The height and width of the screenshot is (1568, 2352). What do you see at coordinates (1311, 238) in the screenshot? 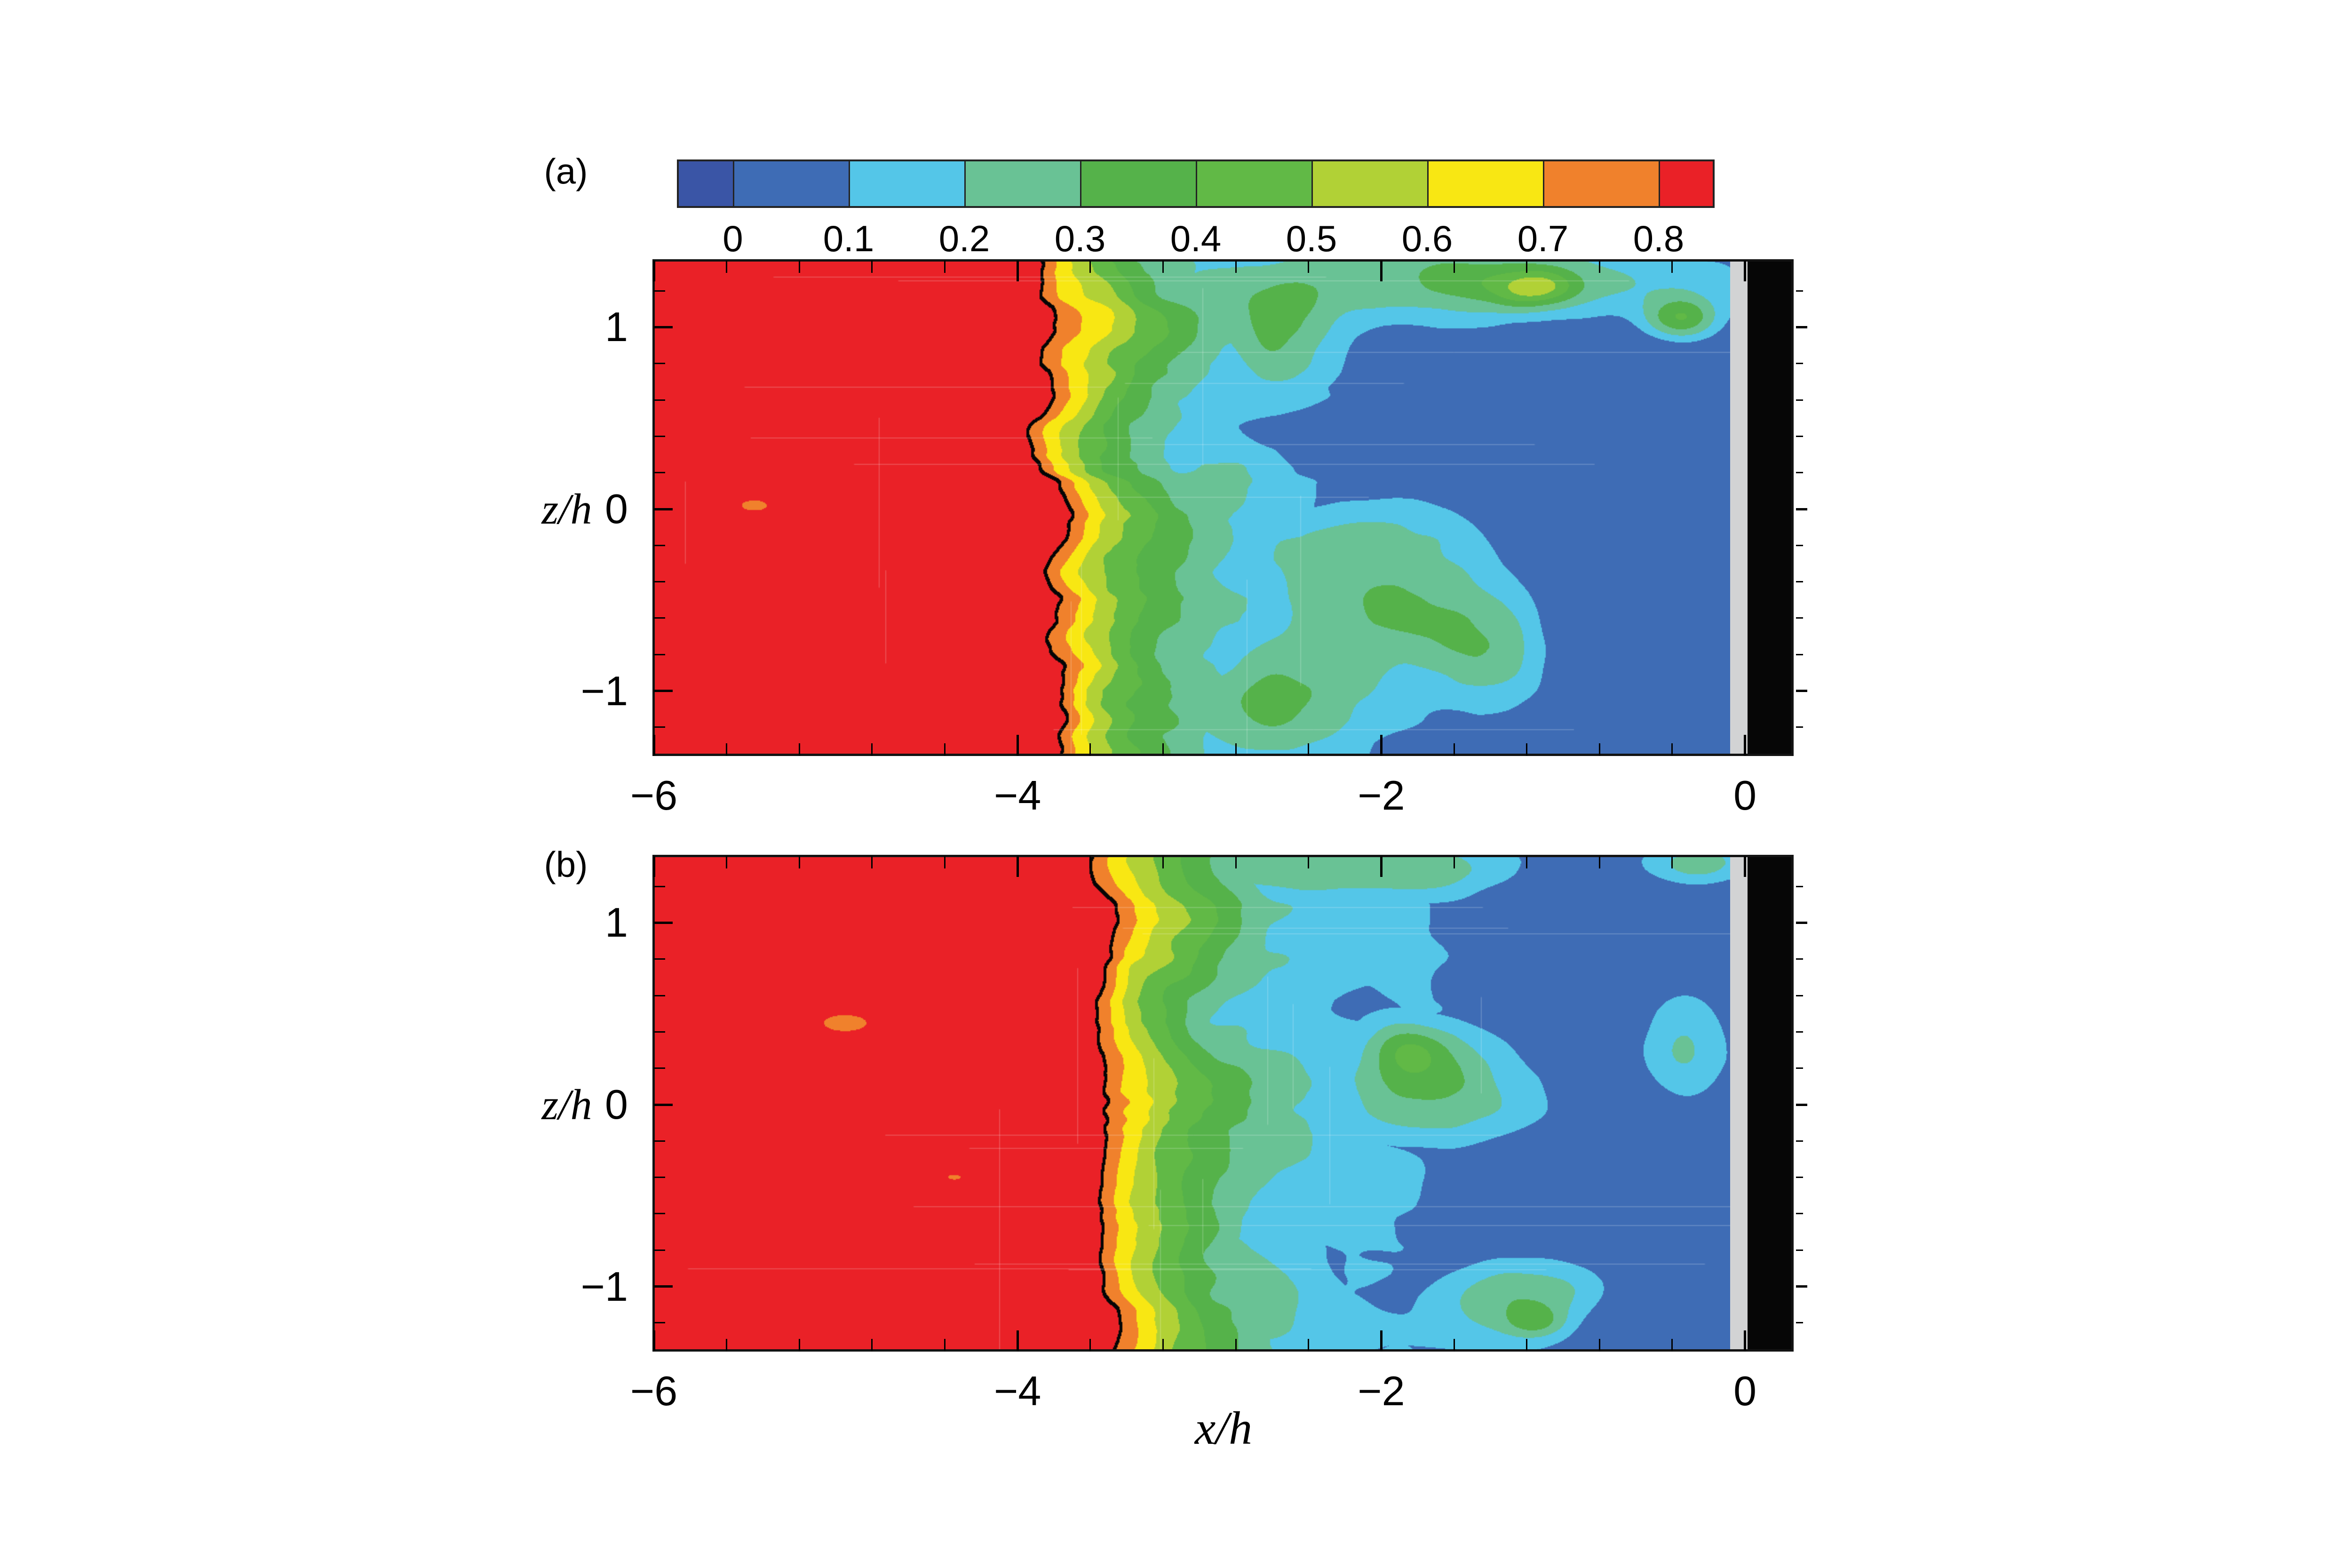
I see `colorbar-tick-label: 0.5` at bounding box center [1311, 238].